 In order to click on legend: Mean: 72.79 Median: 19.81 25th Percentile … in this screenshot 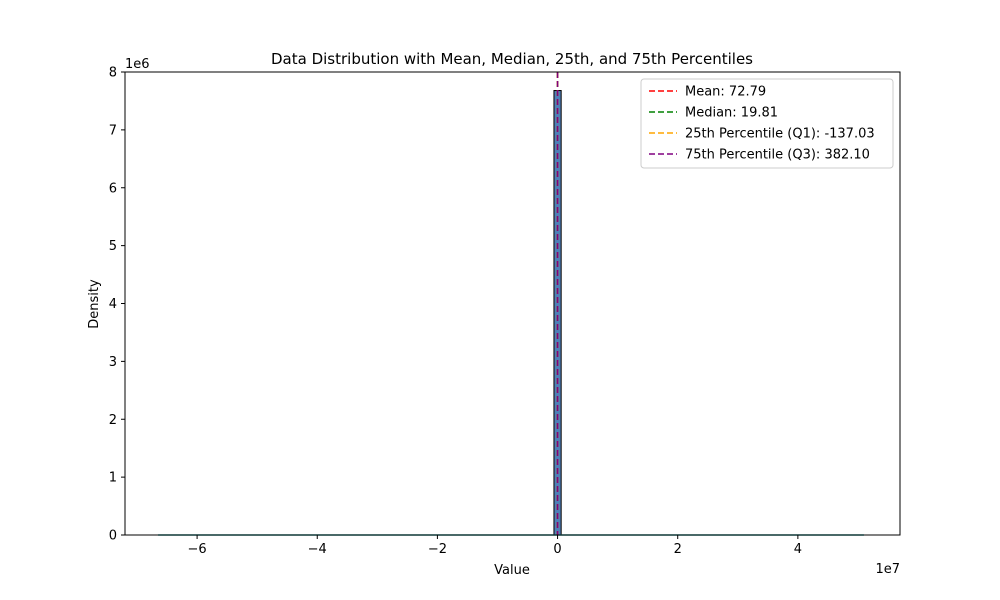, I will do `click(767, 123)`.